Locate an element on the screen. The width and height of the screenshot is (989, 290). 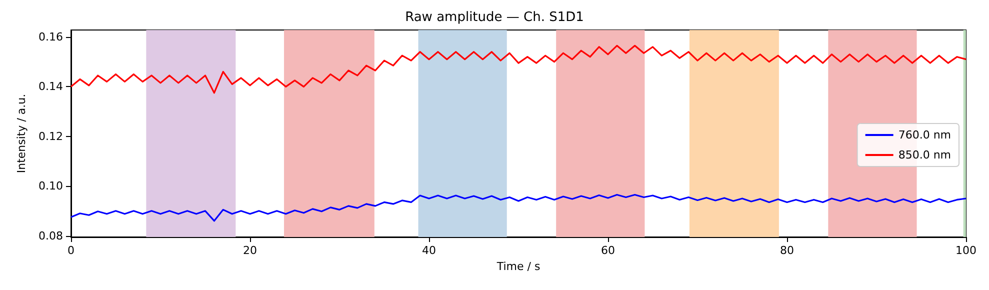
x-tick-label: 20 is located at coordinates (250, 250).